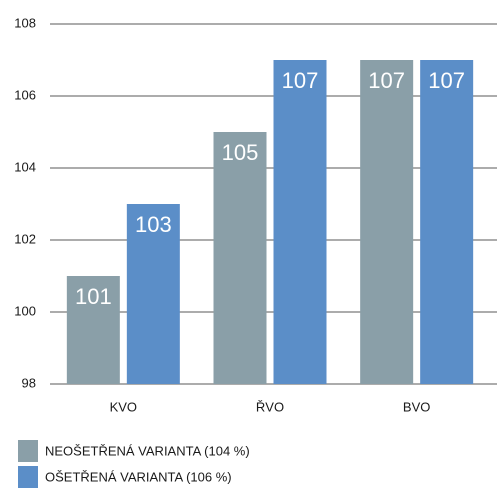 This screenshot has height=490, width=497. I want to click on y-tick-label: 106, so click(25, 94).